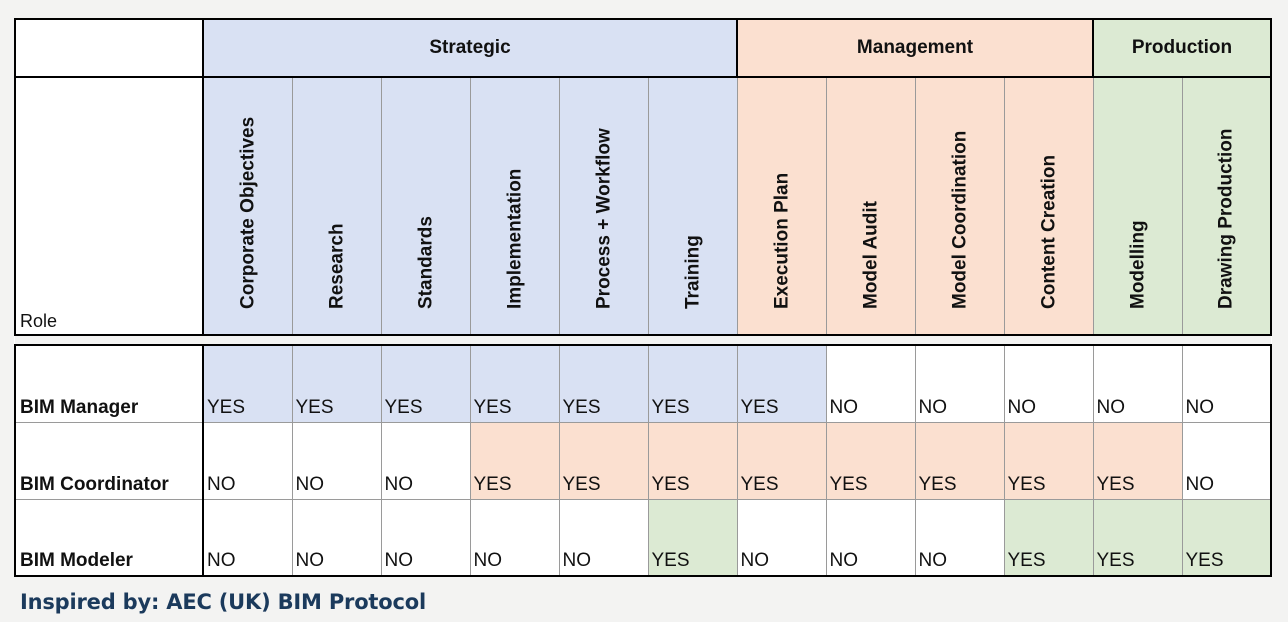 The height and width of the screenshot is (622, 1288). Describe the element at coordinates (109, 383) in the screenshot. I see `role-name: BIM Manager` at that location.